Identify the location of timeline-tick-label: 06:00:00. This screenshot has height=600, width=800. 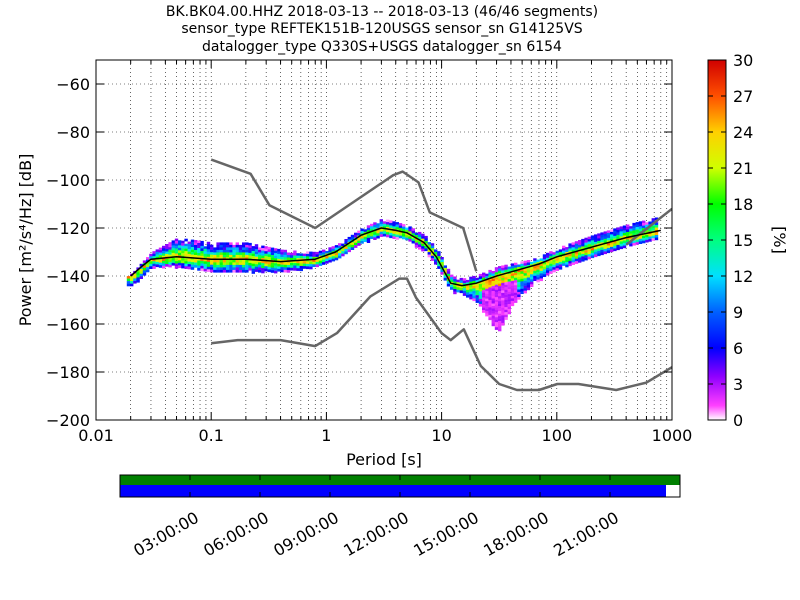
(236, 534).